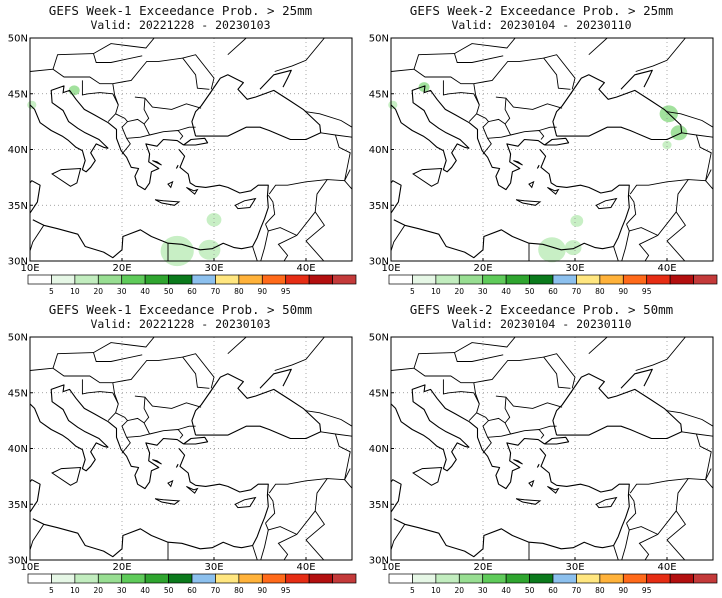  What do you see at coordinates (180, 309) in the screenshot?
I see `panel-title: GEFS Week-1 Exceedance Prob. > 50mm` at bounding box center [180, 309].